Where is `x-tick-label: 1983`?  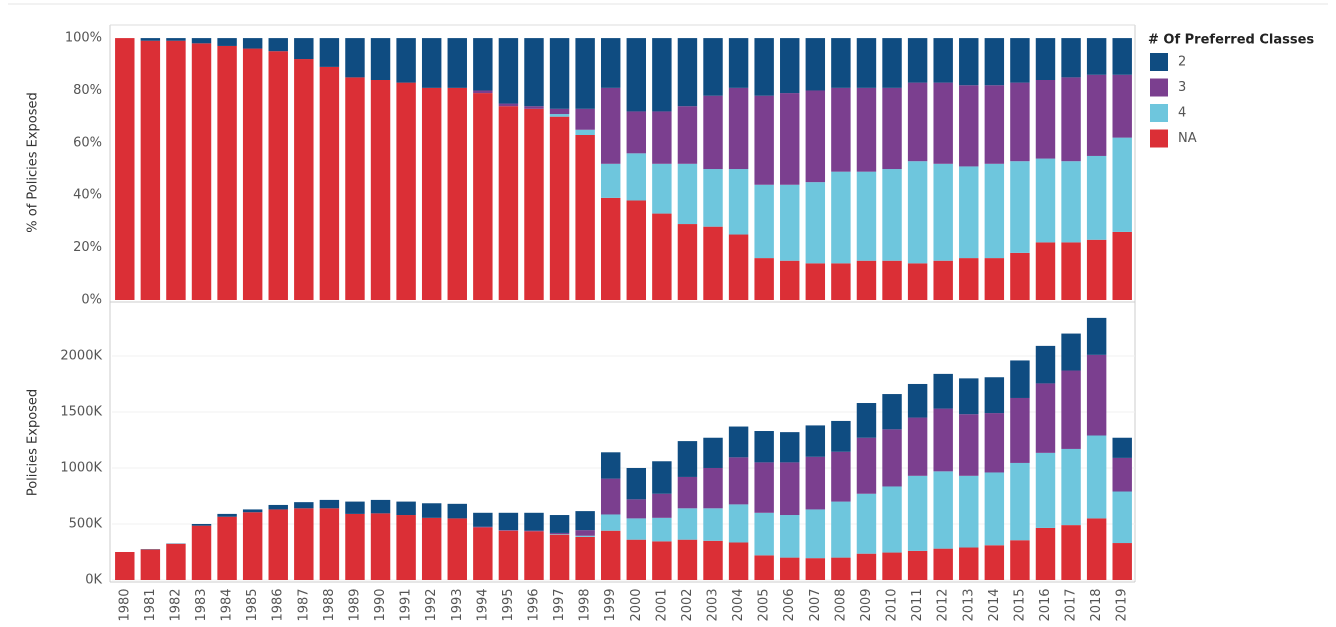 x-tick-label: 1983 is located at coordinates (201, 604).